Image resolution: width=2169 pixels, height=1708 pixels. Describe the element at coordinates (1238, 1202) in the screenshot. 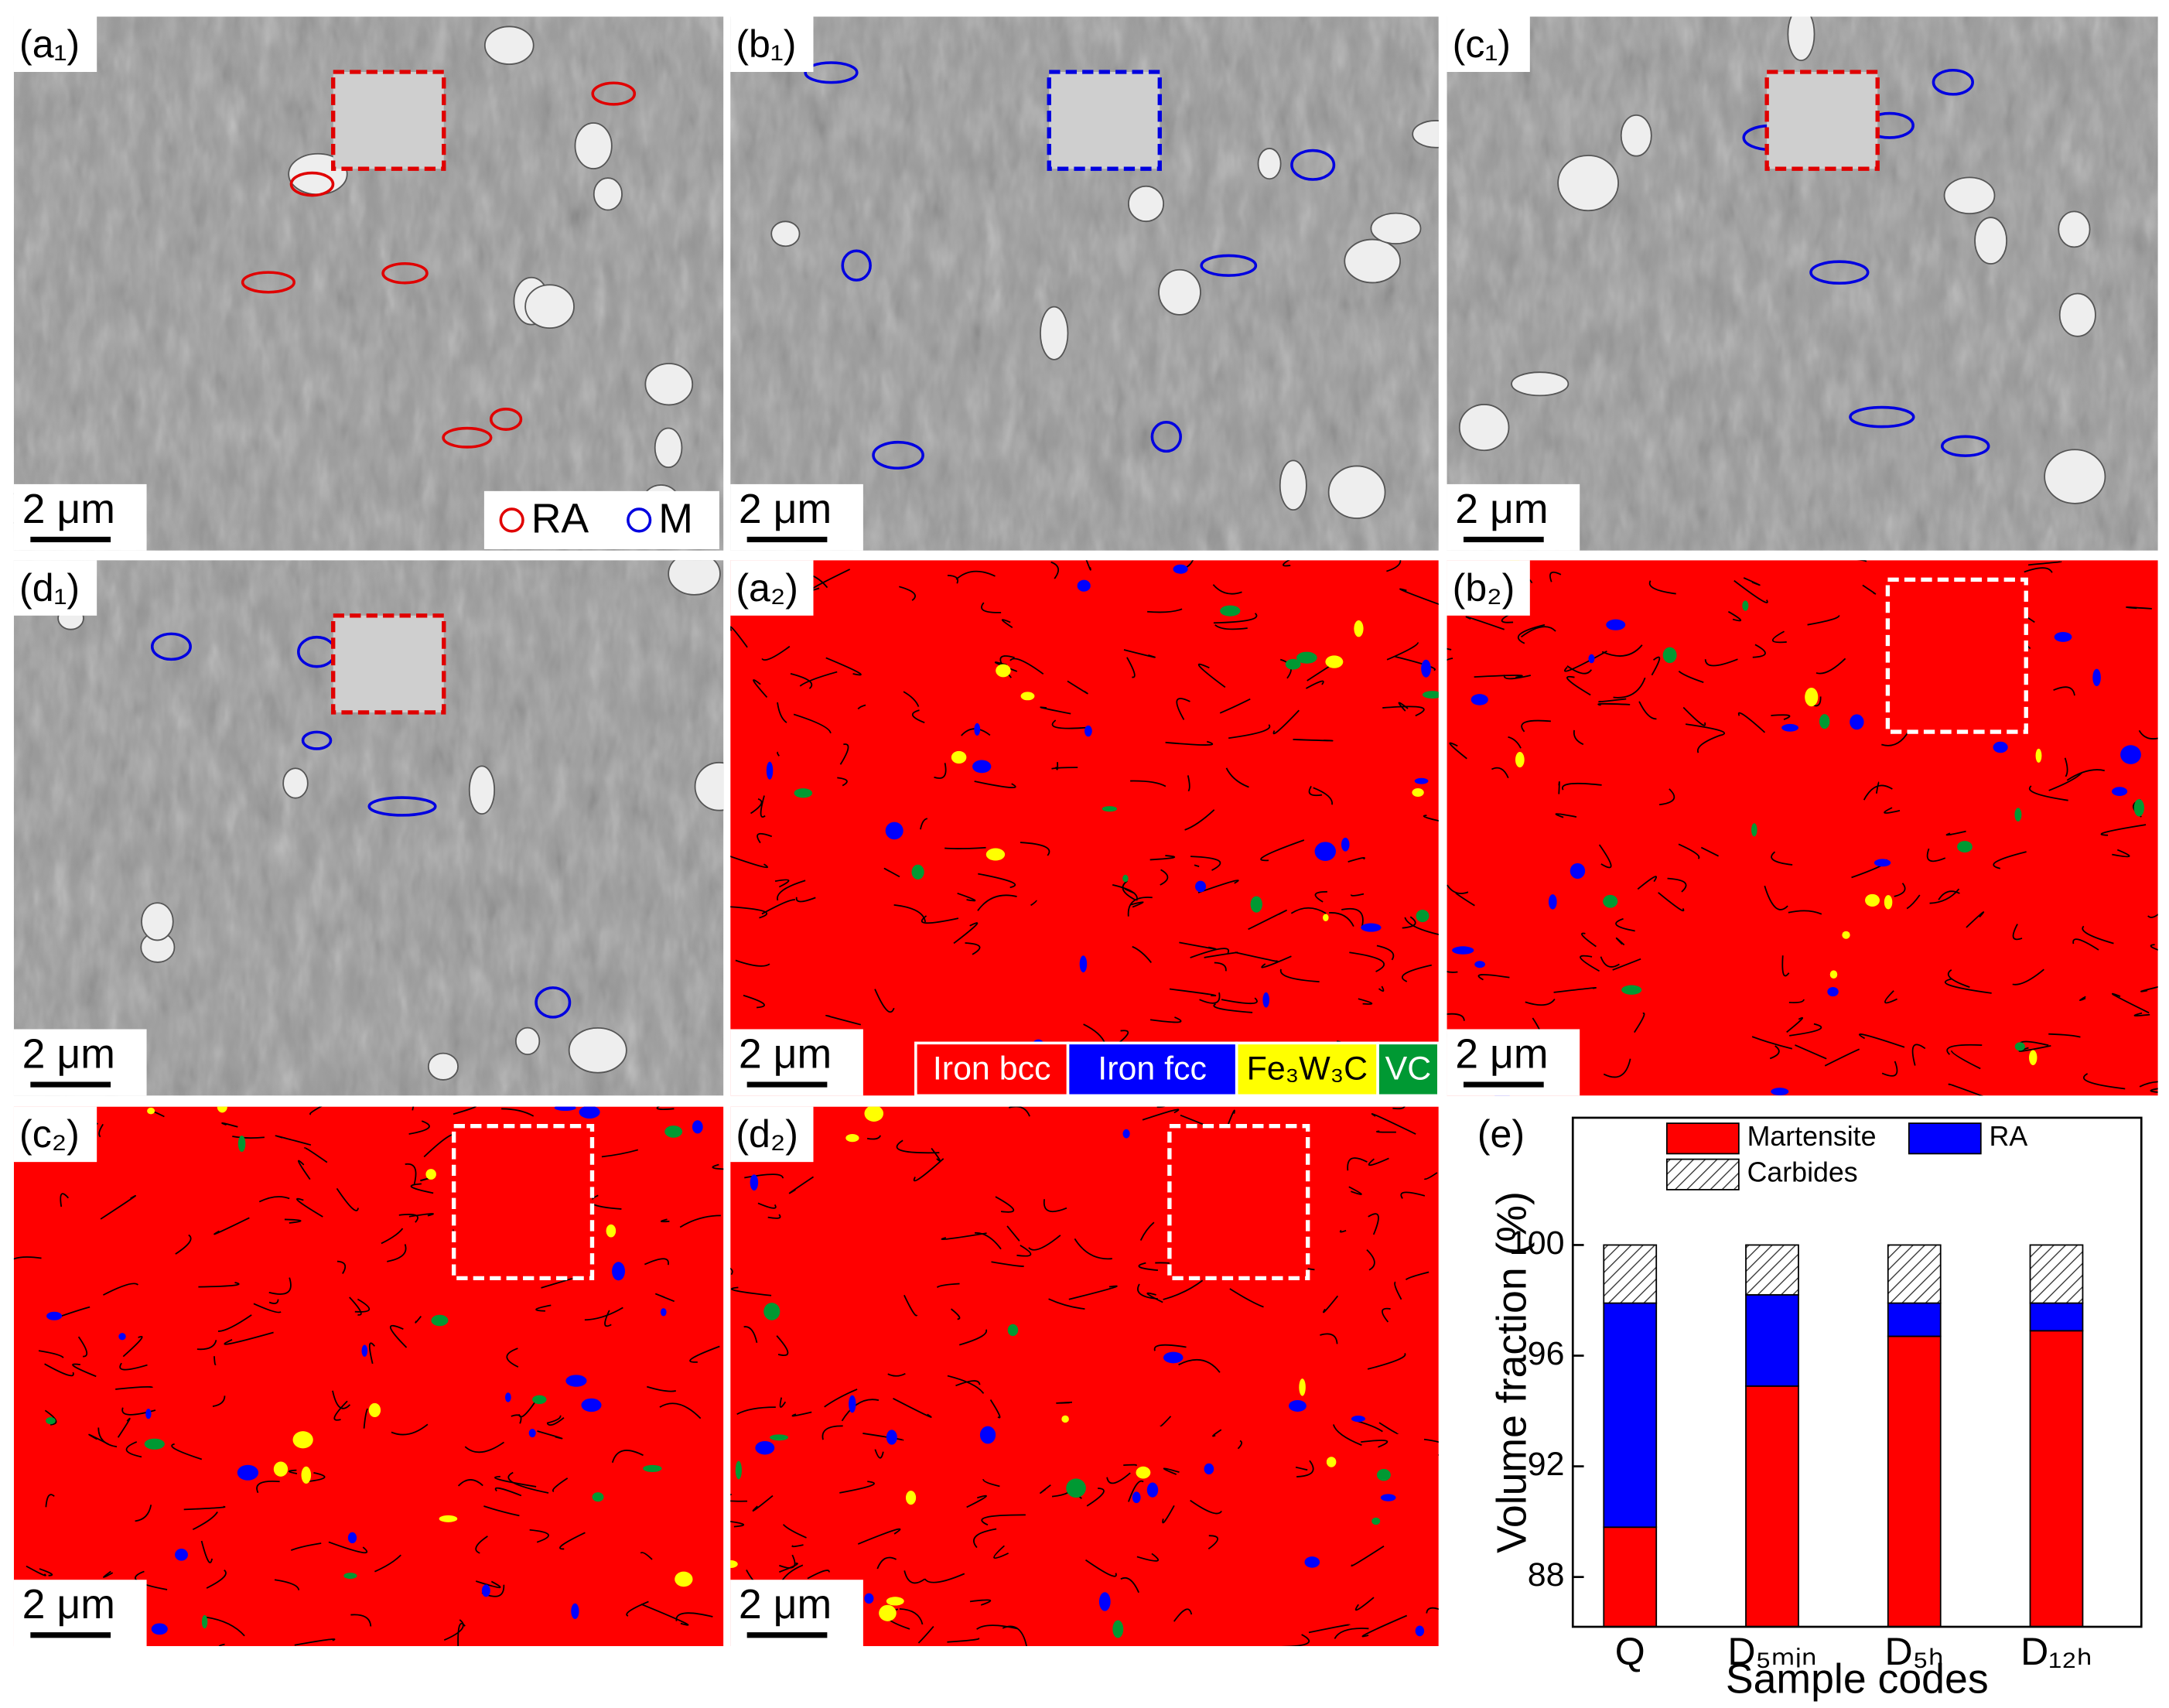

I see `inset` at that location.